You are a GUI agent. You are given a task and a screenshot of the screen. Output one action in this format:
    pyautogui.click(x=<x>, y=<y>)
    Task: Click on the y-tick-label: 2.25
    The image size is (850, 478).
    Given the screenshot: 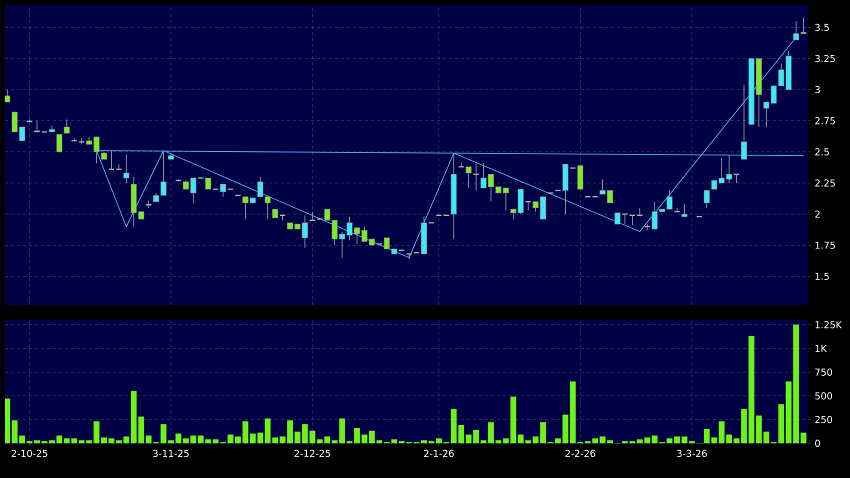 What is the action you would take?
    pyautogui.click(x=825, y=183)
    